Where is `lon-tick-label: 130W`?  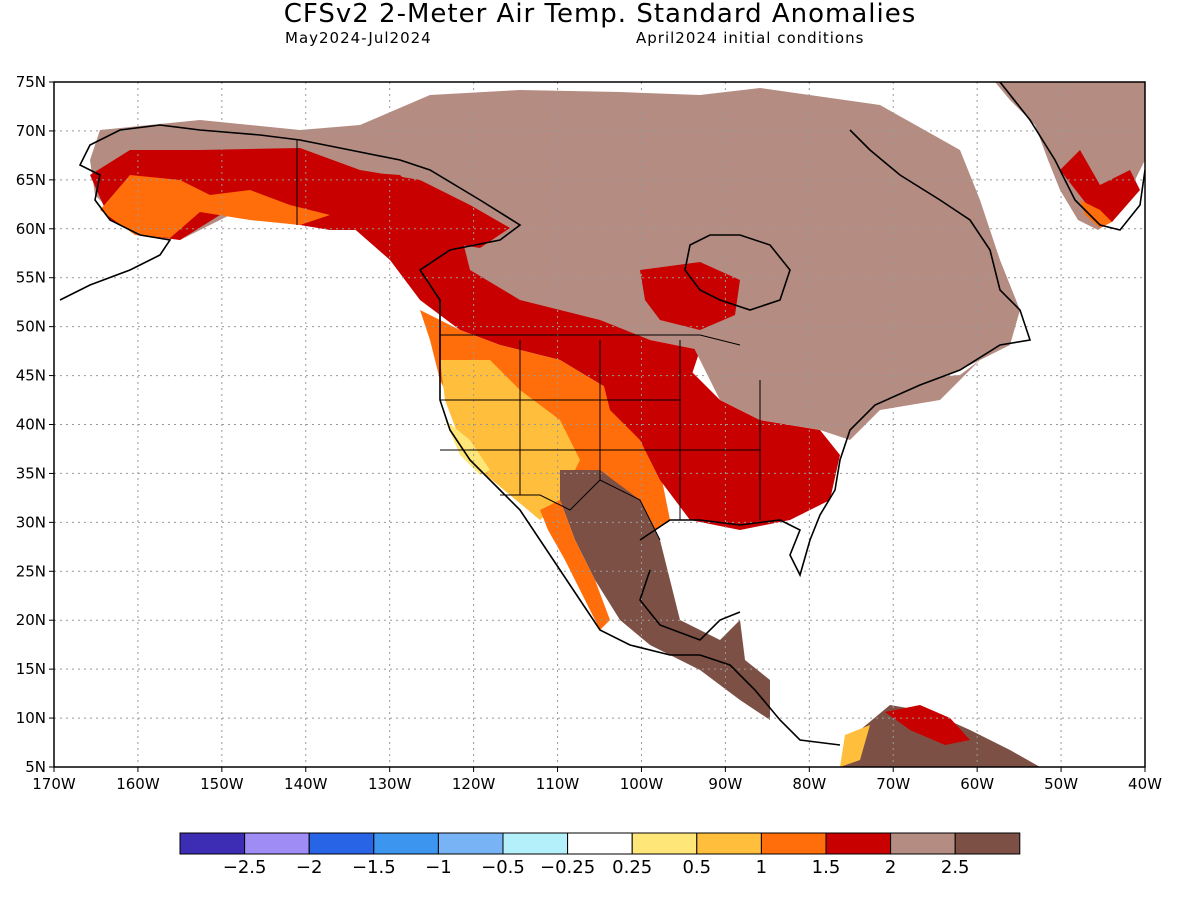 lon-tick-label: 130W is located at coordinates (390, 784).